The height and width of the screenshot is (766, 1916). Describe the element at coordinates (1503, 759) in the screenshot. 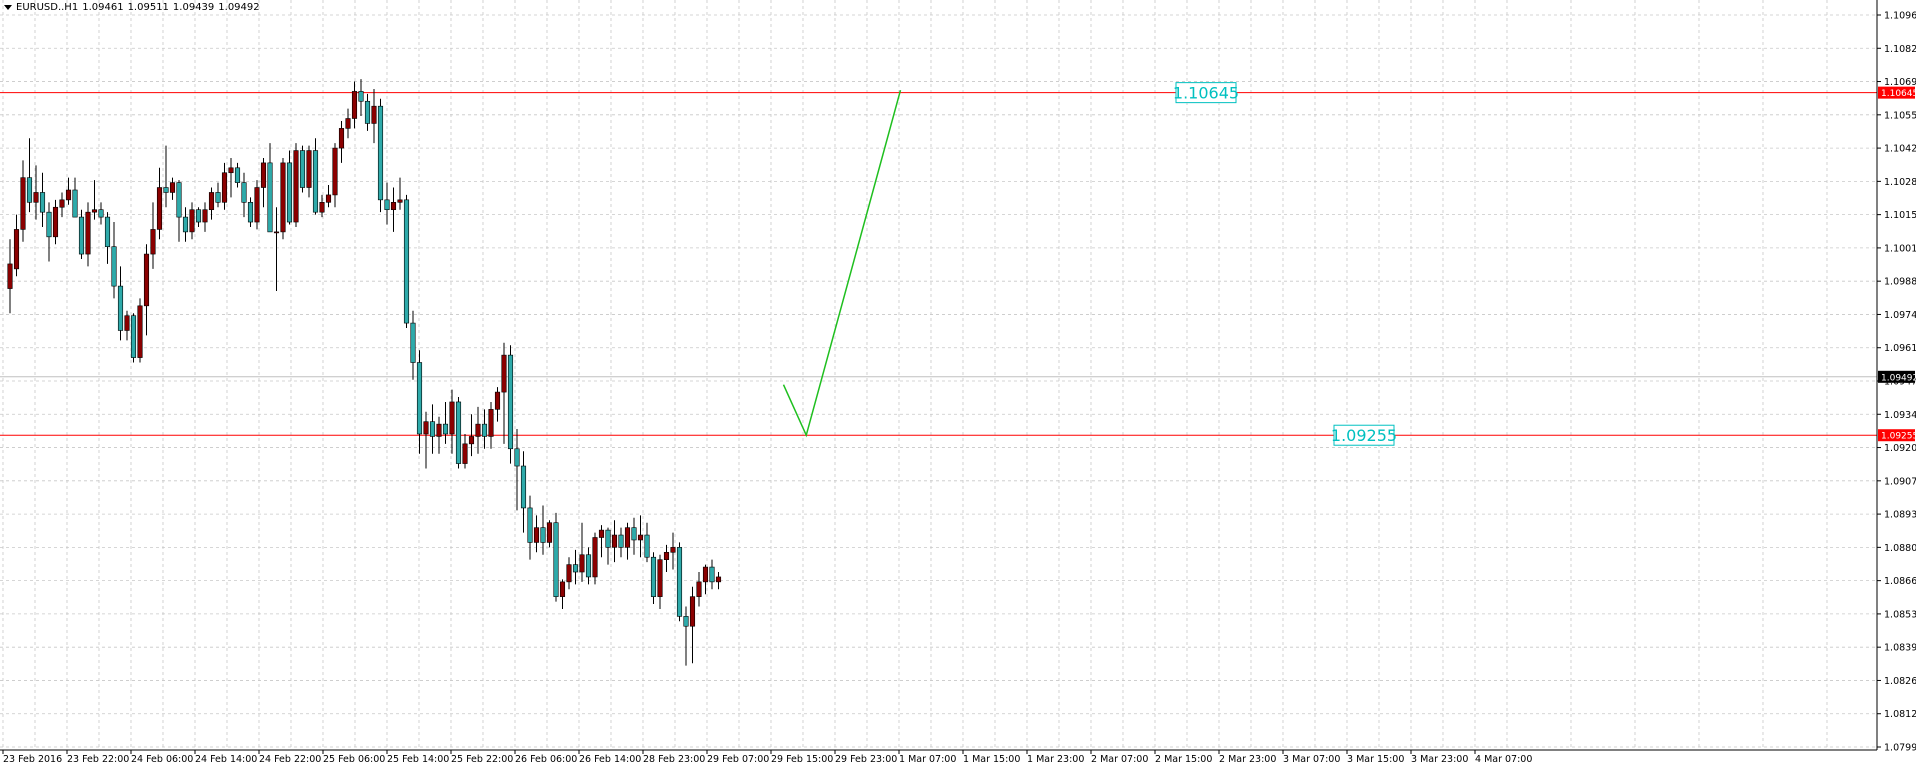

I see `time-tick-label: 4 Mar 07:00` at that location.